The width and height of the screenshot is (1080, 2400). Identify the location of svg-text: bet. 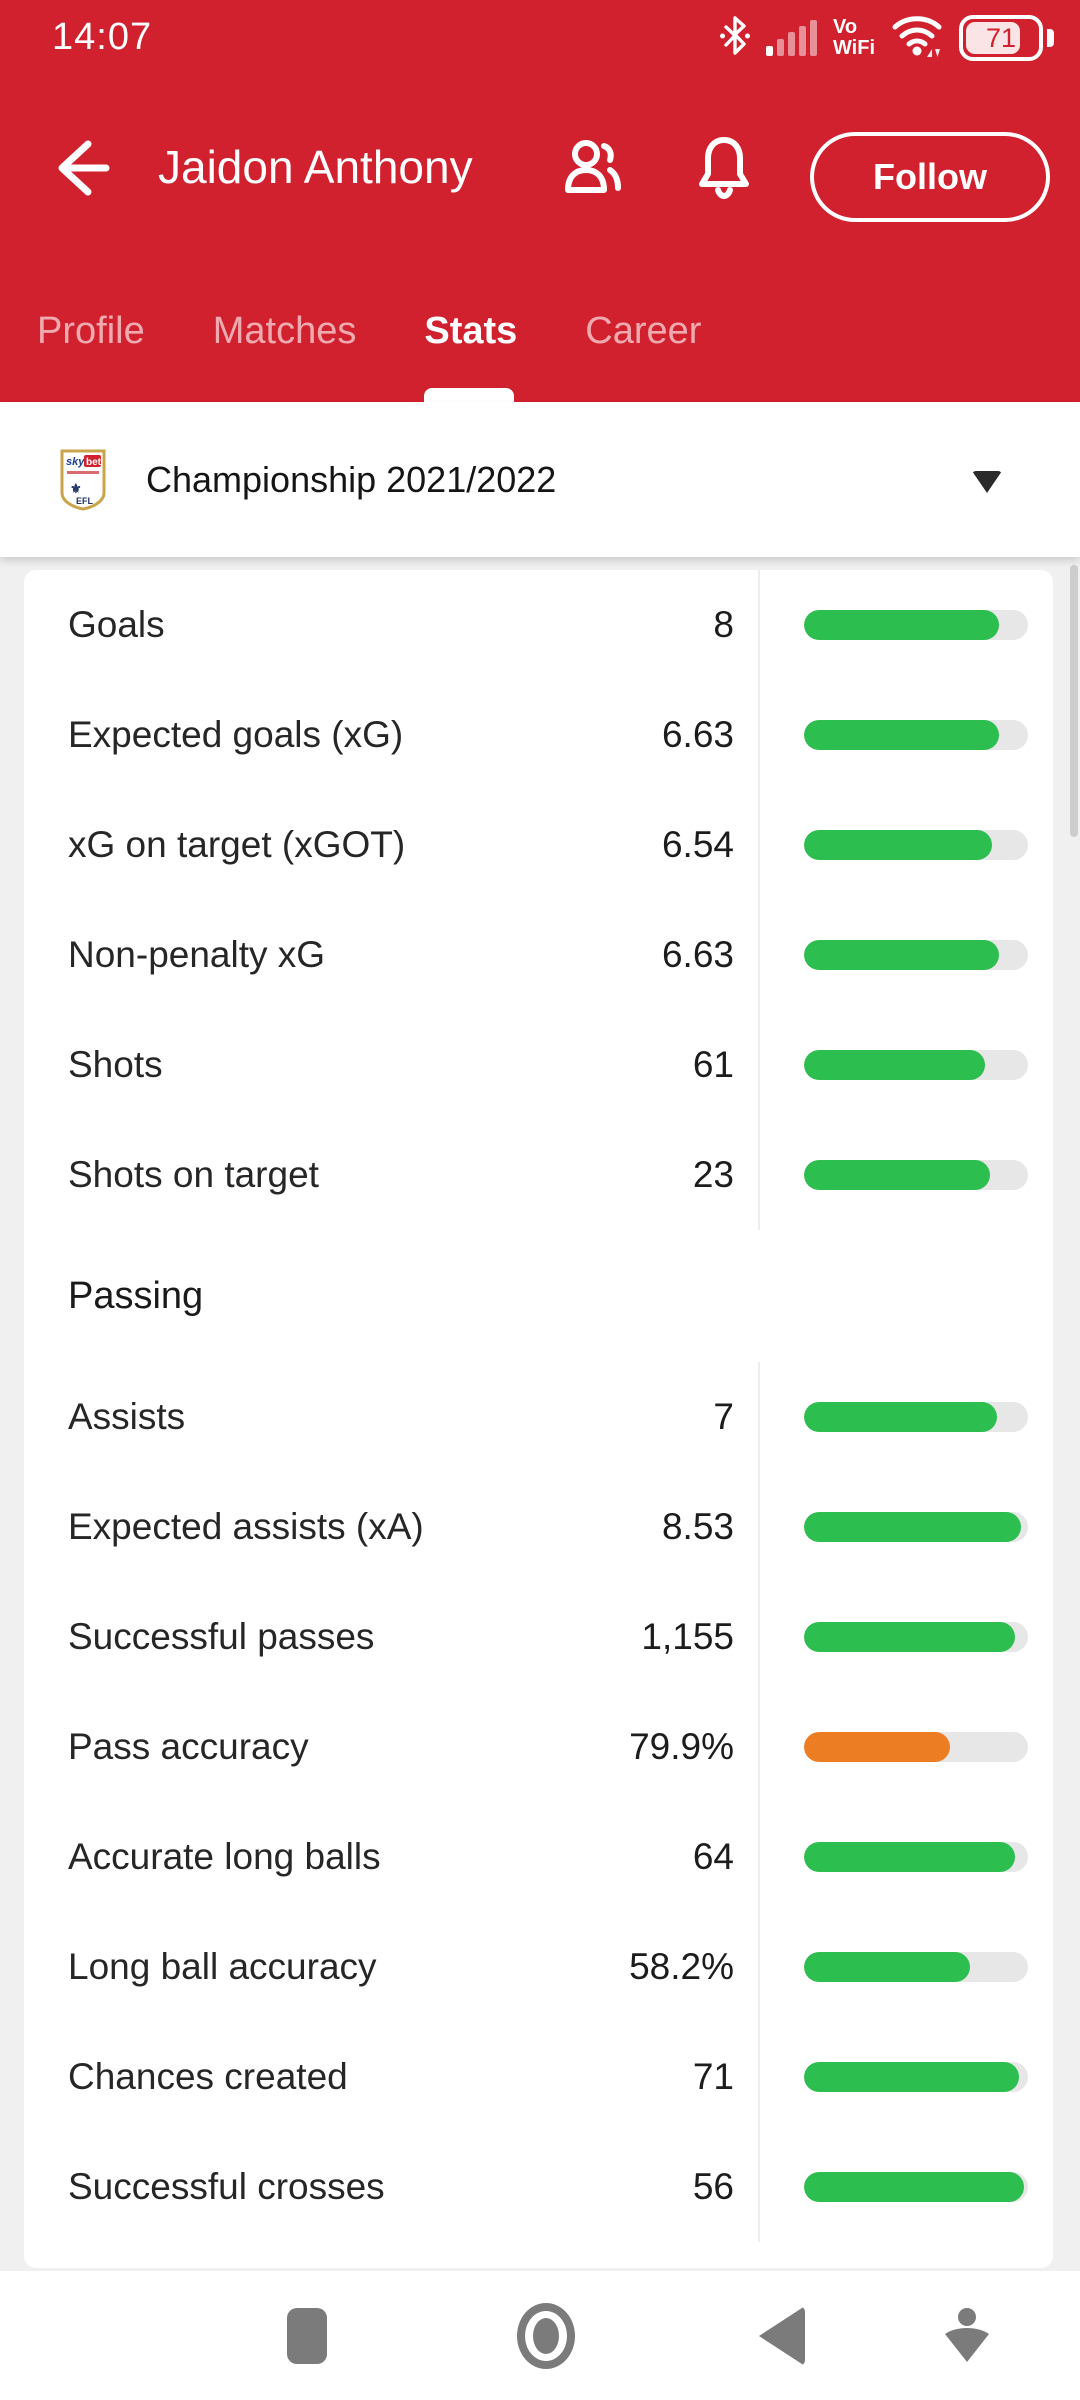
(94, 462).